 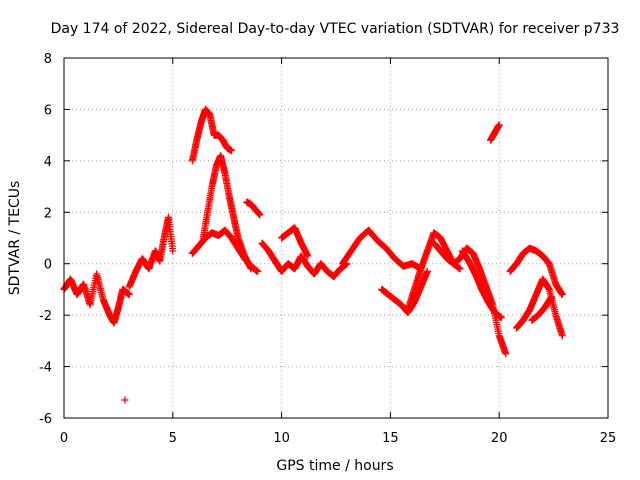 I want to click on x-tick-label: 5, so click(x=173, y=438).